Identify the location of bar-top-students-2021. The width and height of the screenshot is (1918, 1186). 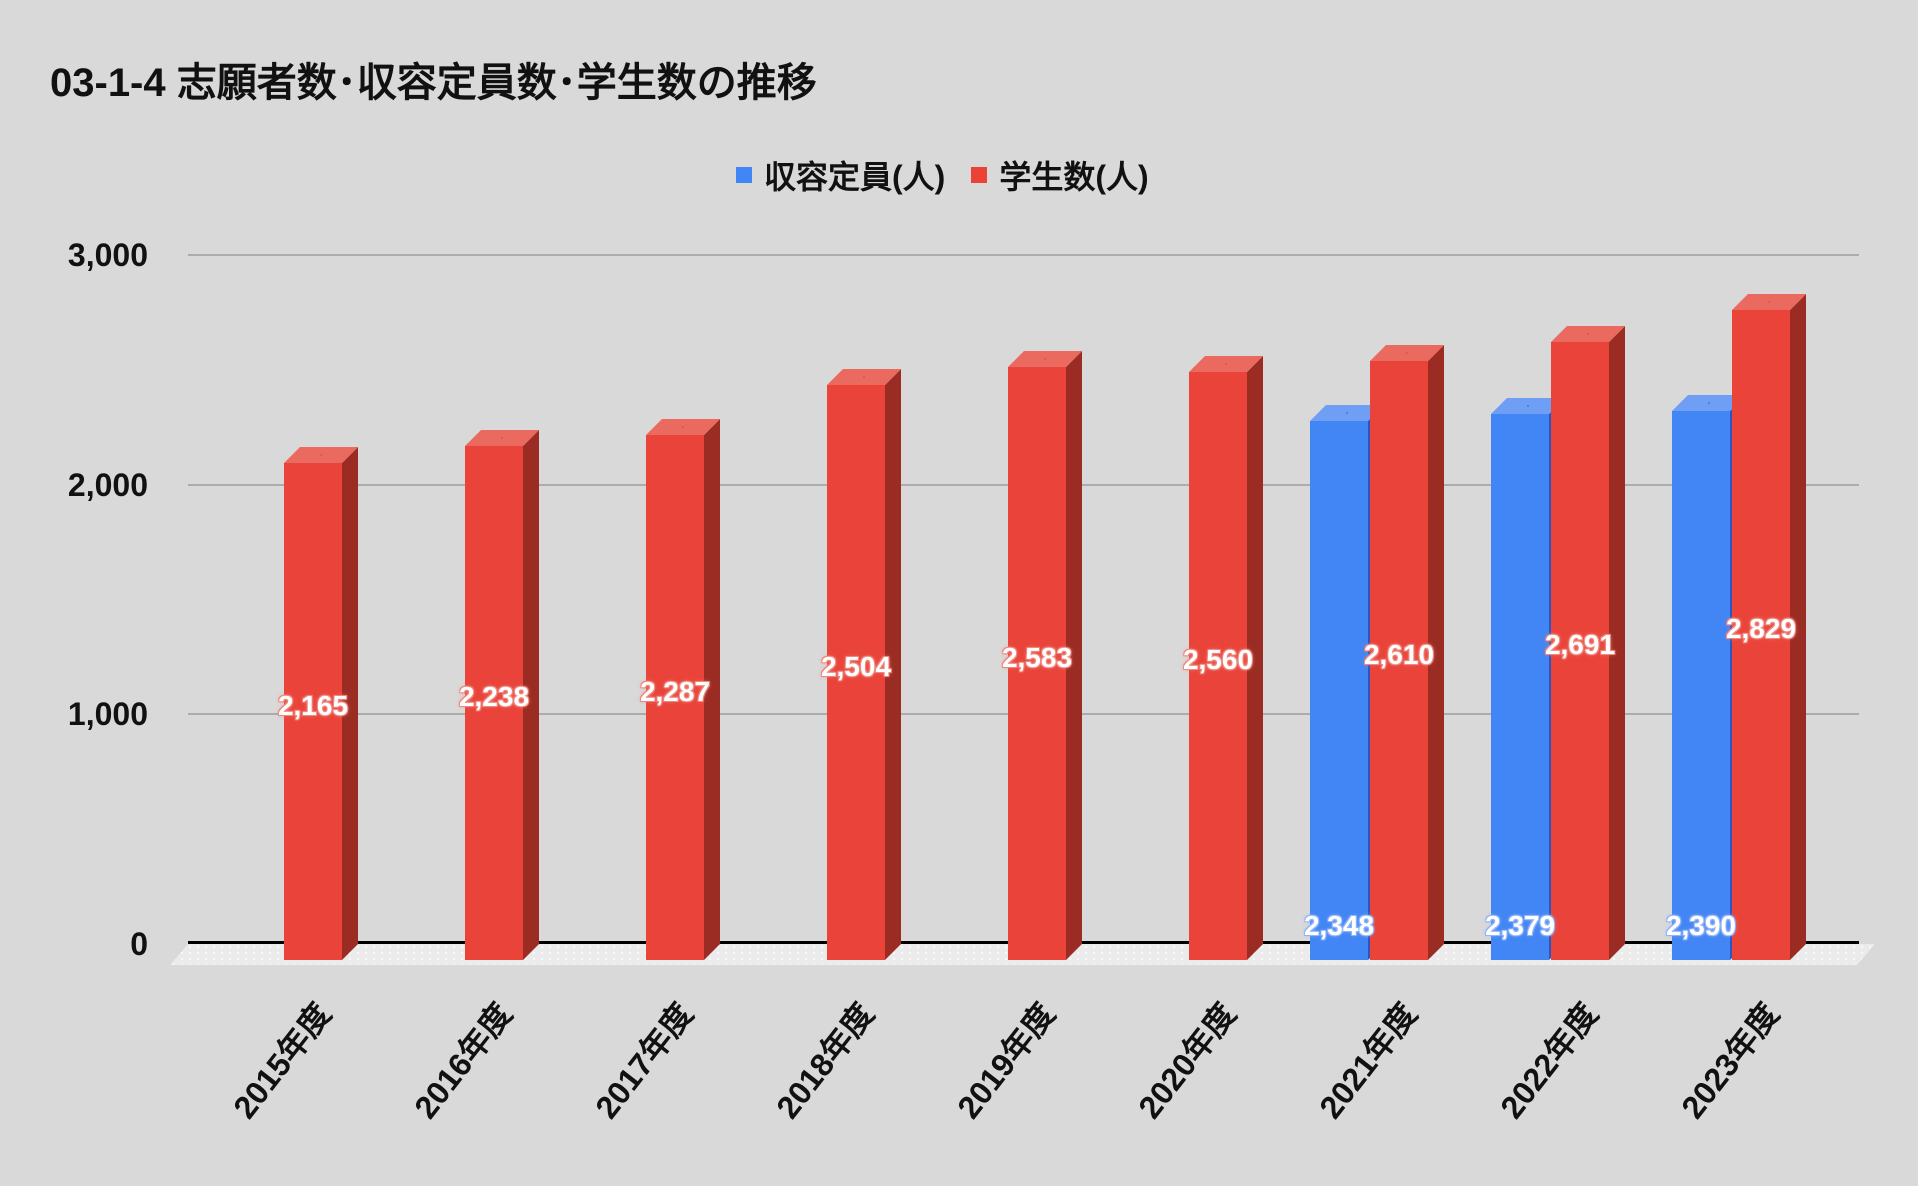
(1407, 353).